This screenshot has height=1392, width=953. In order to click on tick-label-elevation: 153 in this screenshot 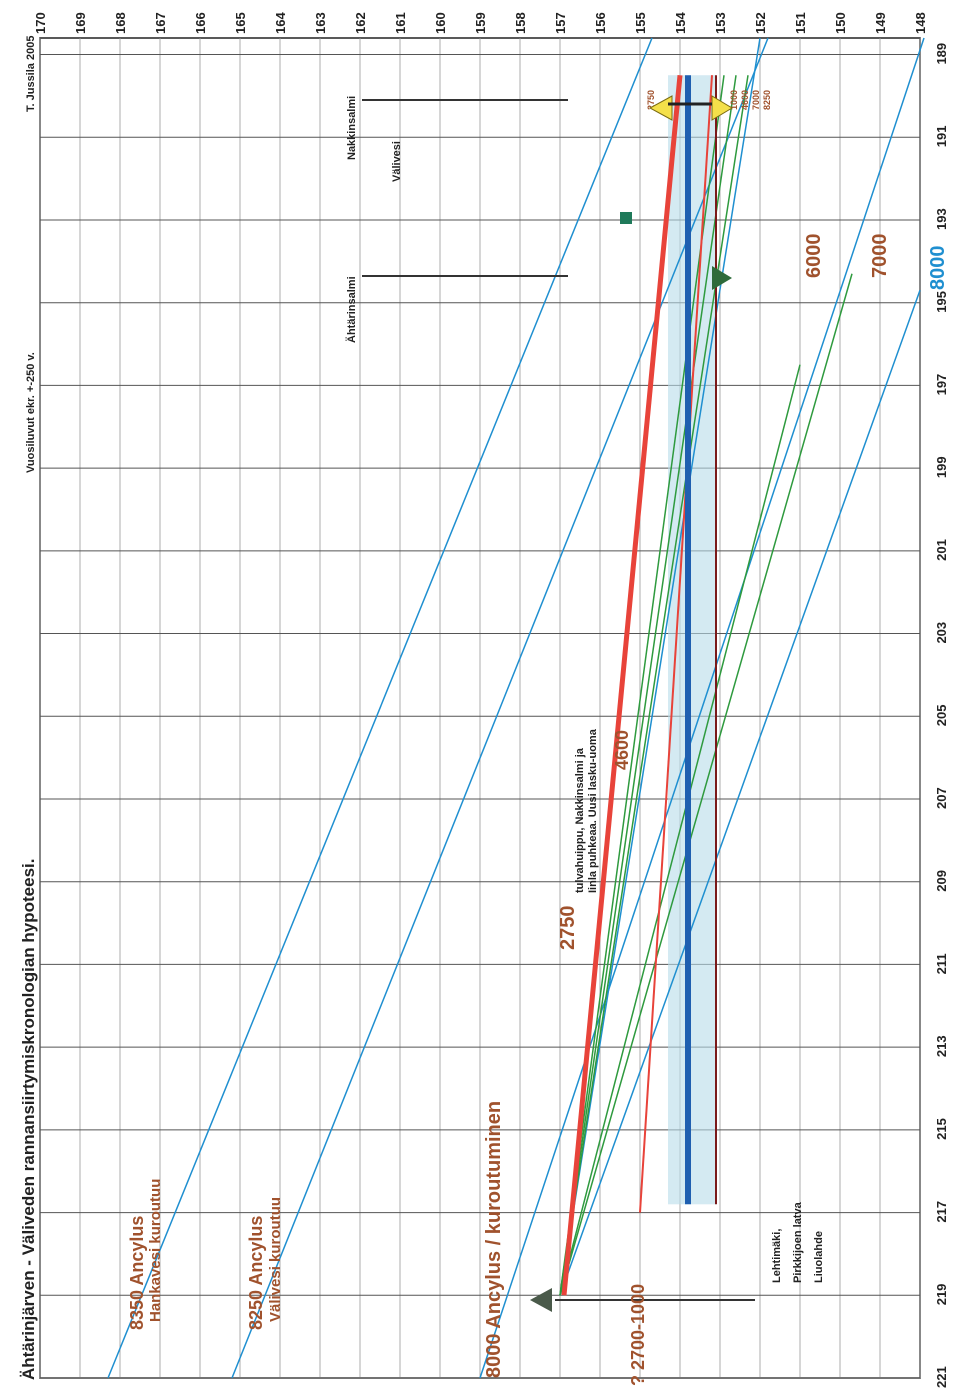, I will do `click(720, 23)`.